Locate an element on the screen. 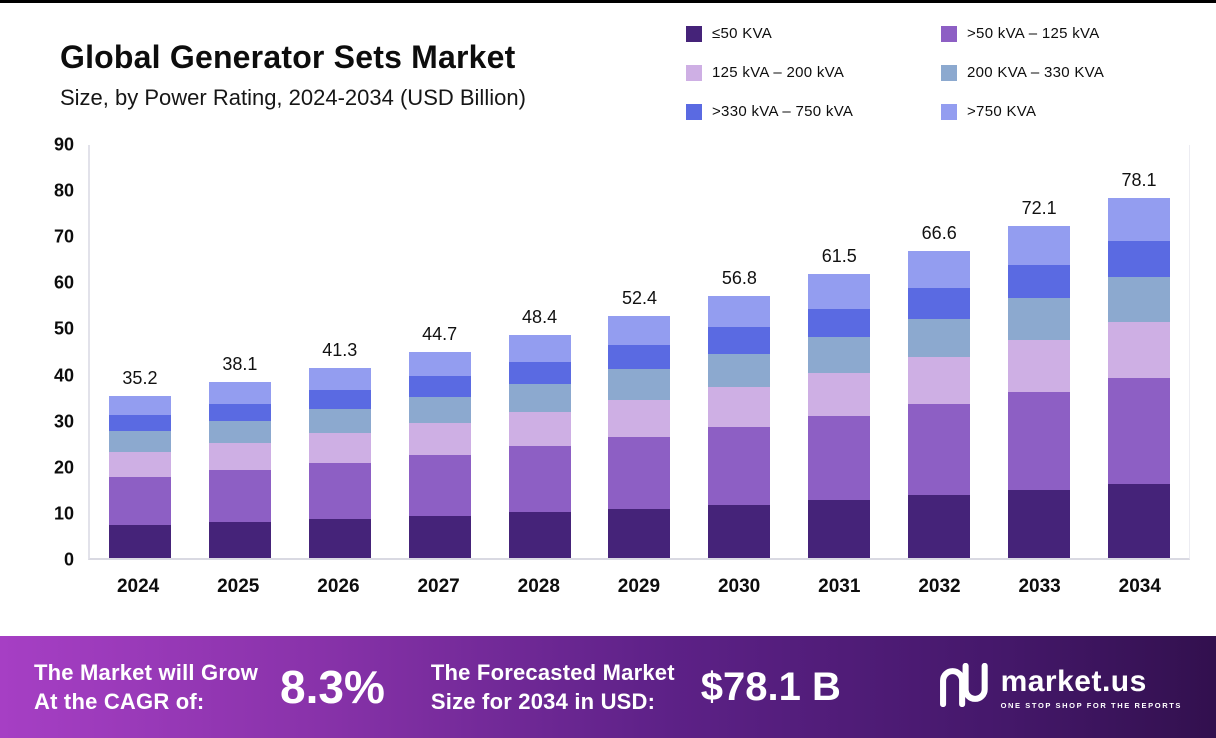  forecast-label-line2: Size for 2034 in USD: is located at coordinates (543, 701).